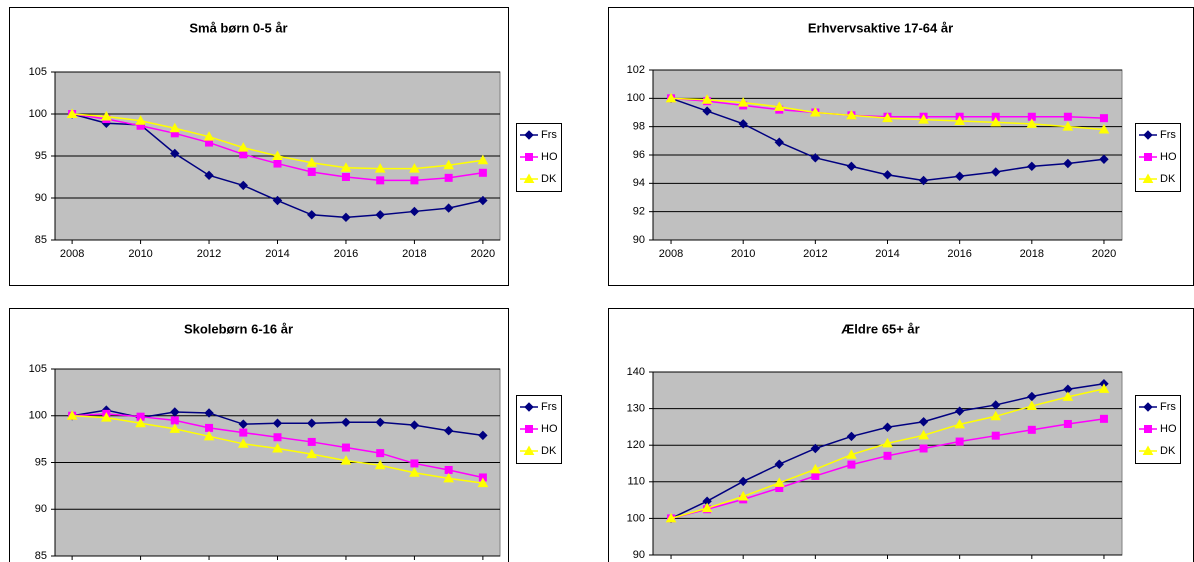 The image size is (1194, 562). Describe the element at coordinates (636, 445) in the screenshot. I see `y-tick-label: 120` at that location.